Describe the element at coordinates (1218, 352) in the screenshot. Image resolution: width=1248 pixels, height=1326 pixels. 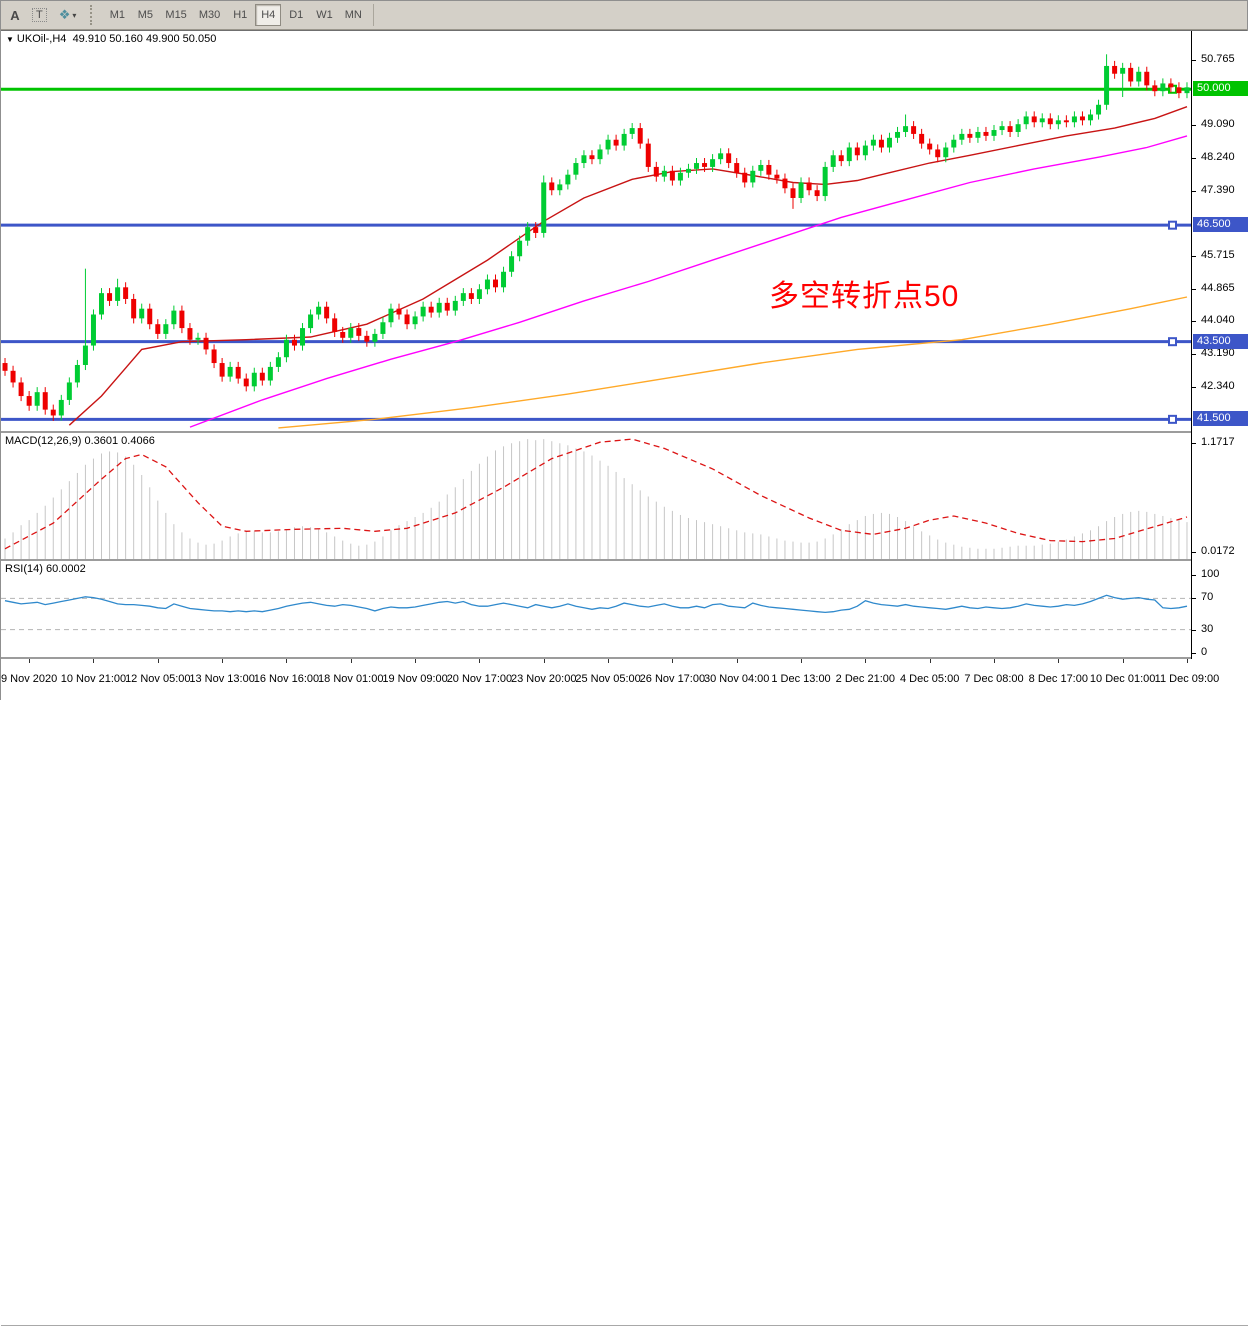
I see `price-tick-label: 43.190` at that location.